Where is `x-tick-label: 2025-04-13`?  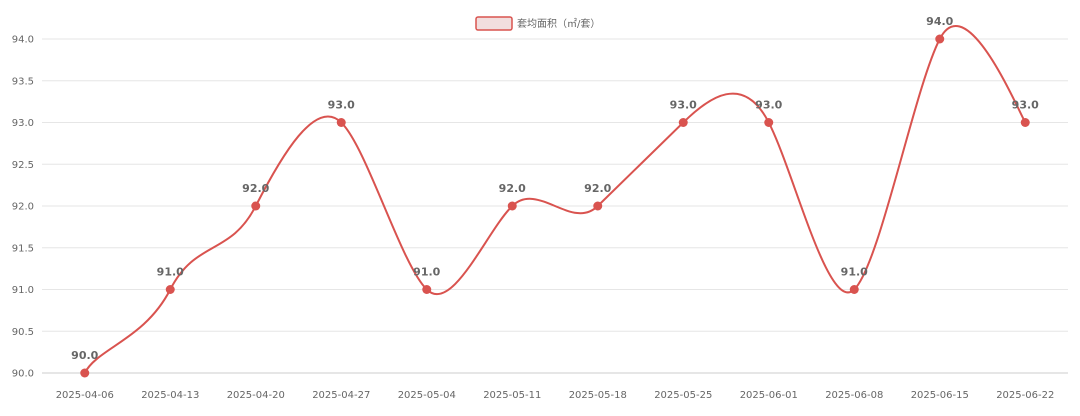 x-tick-label: 2025-04-13 is located at coordinates (170, 395).